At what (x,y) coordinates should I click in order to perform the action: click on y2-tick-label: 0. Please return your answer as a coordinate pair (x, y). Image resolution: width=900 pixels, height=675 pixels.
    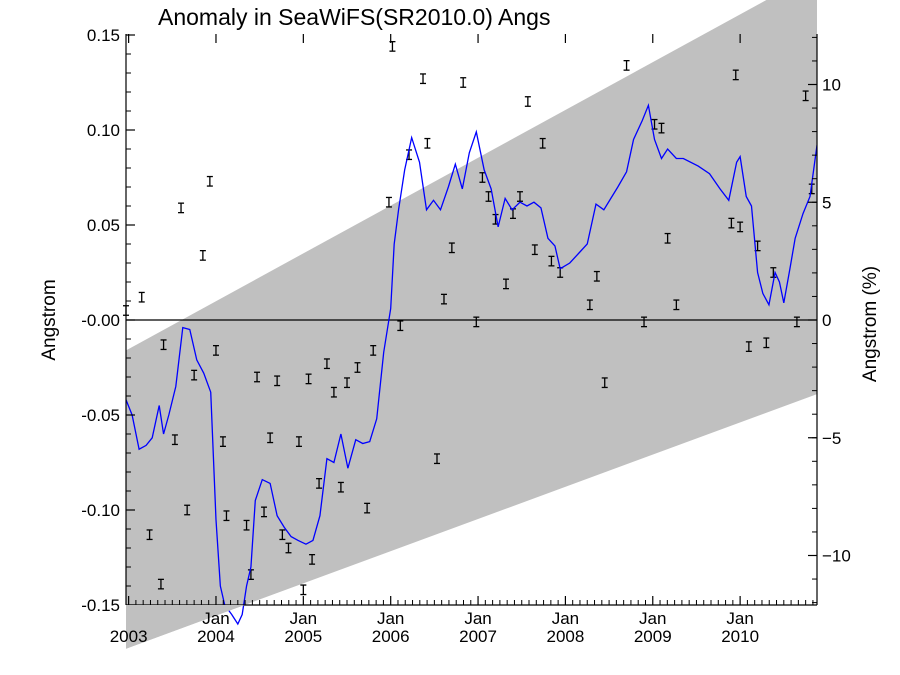
    Looking at the image, I should click on (826, 320).